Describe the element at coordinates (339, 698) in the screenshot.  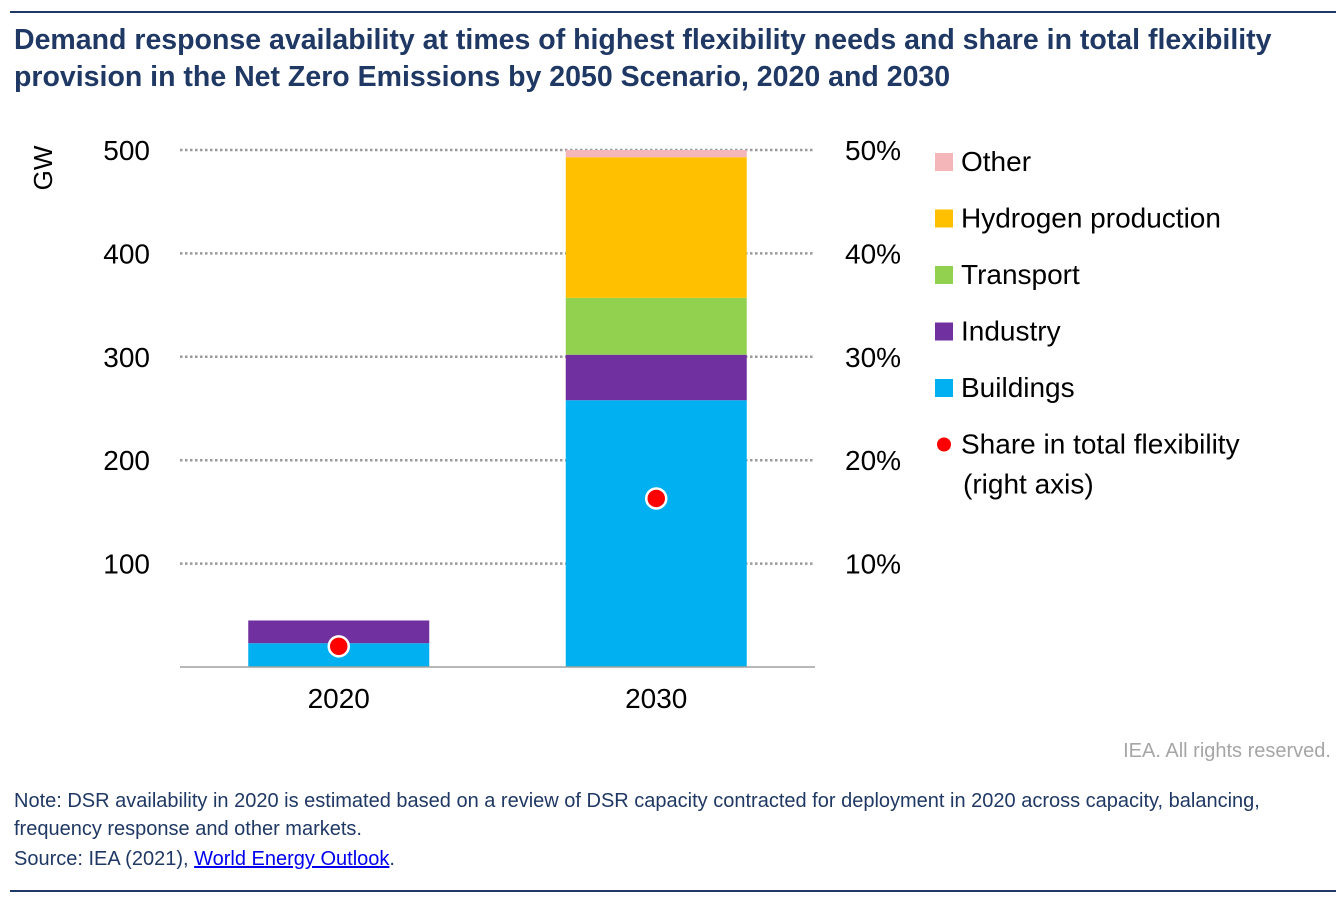
I see `x-tick-label: 2020` at that location.